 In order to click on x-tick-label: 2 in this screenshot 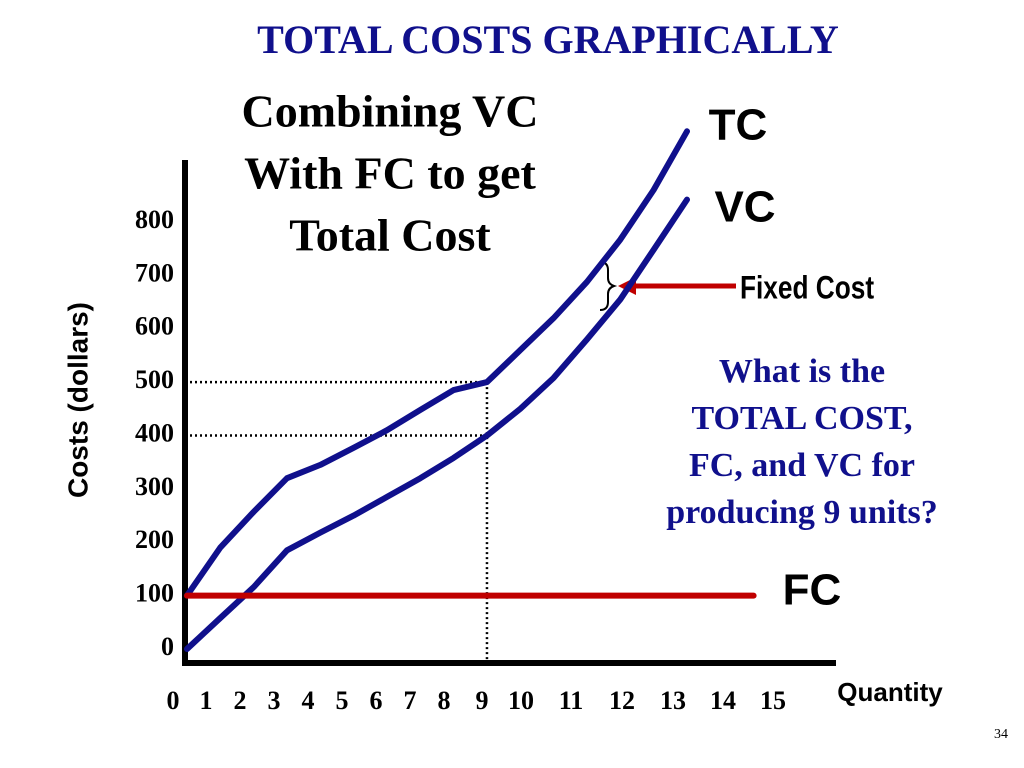, I will do `click(240, 700)`.